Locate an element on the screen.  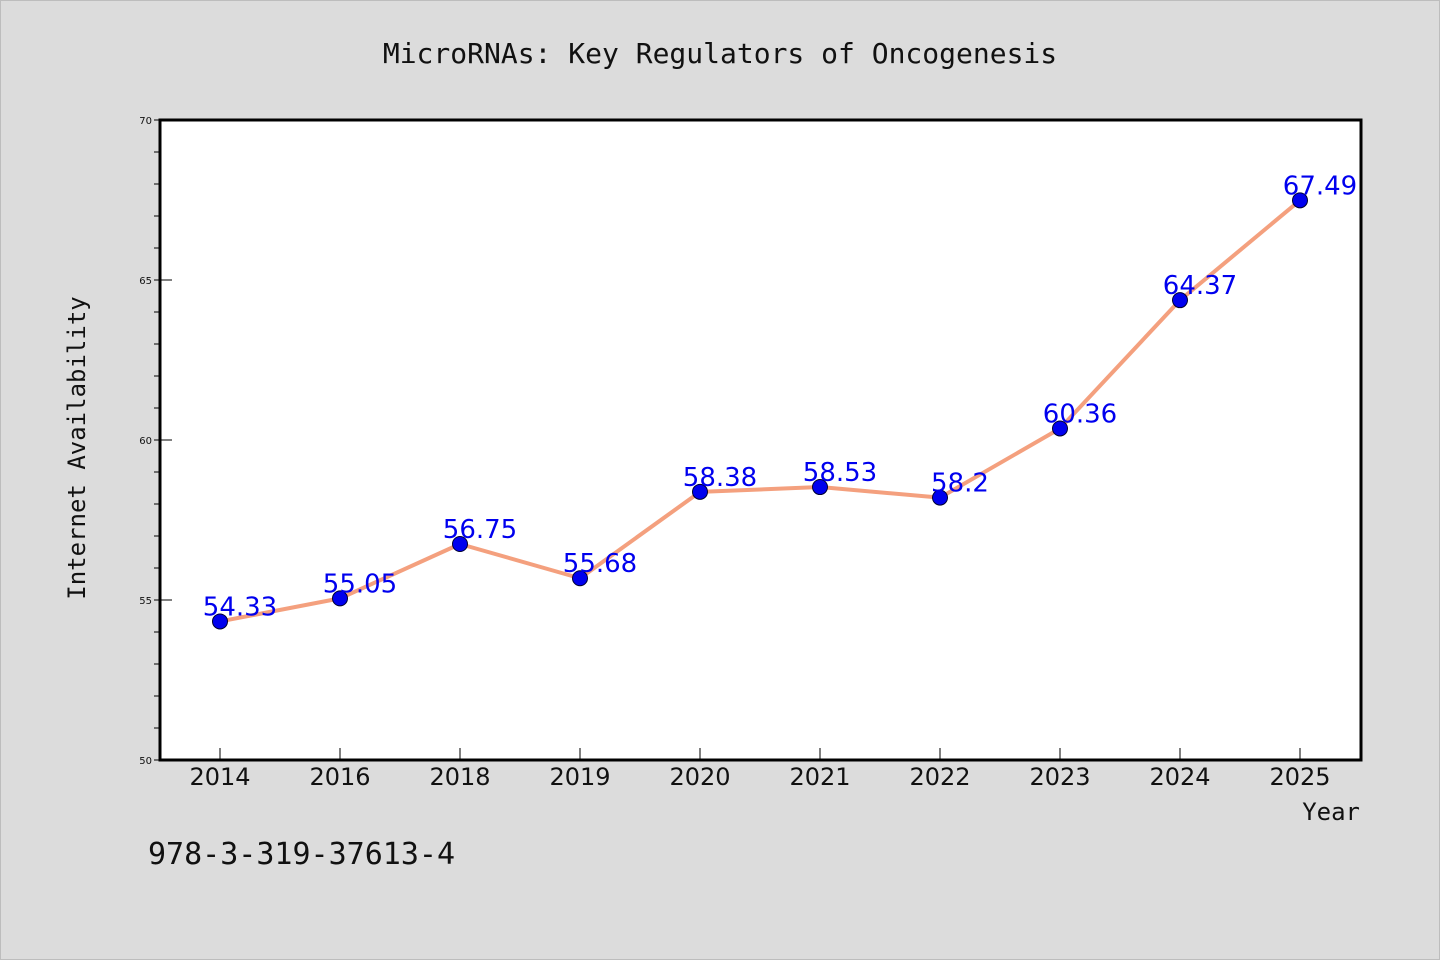
x-tick-label: 2025 is located at coordinates (1299, 777).